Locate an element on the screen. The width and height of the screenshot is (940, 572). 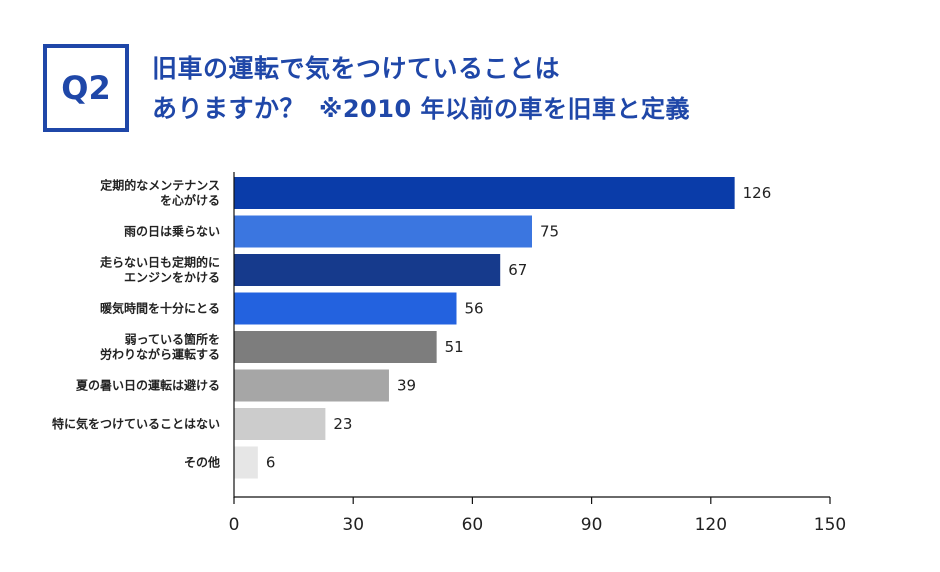
category-label-4-1: 労わりながら運転する is located at coordinates (160, 354).